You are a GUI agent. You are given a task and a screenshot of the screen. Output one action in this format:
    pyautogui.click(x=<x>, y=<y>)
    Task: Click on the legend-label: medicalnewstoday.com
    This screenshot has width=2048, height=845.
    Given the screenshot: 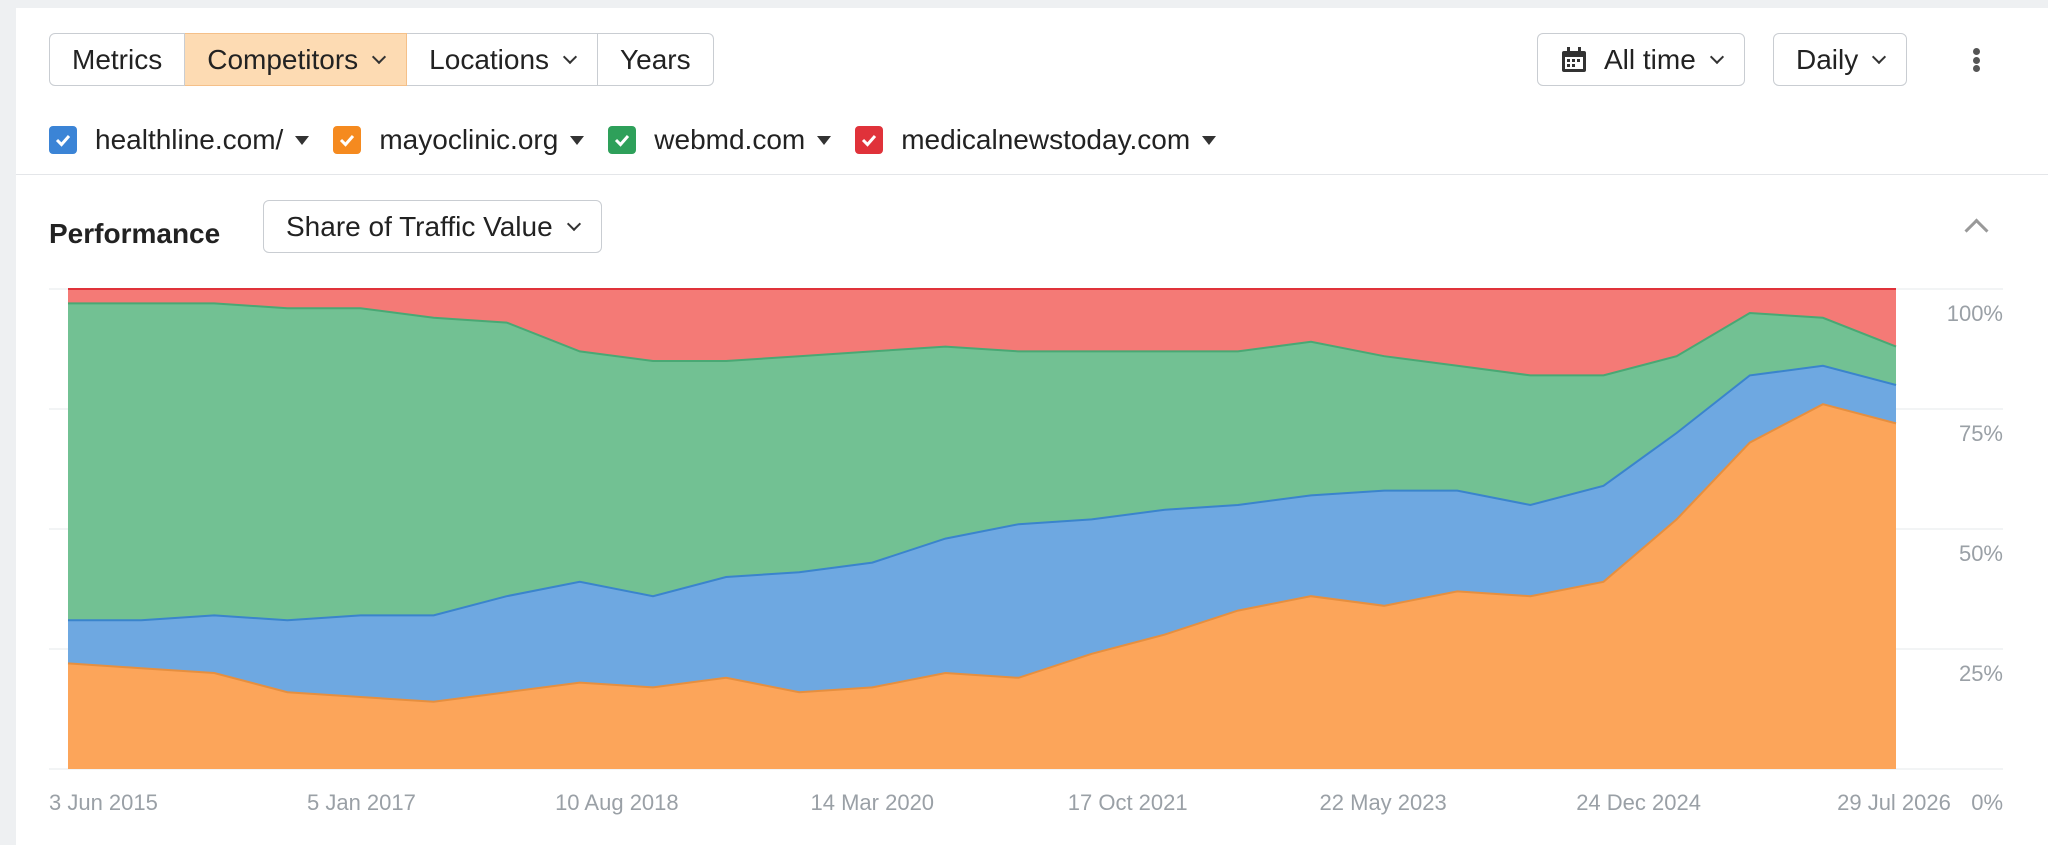 What is the action you would take?
    pyautogui.click(x=1046, y=139)
    